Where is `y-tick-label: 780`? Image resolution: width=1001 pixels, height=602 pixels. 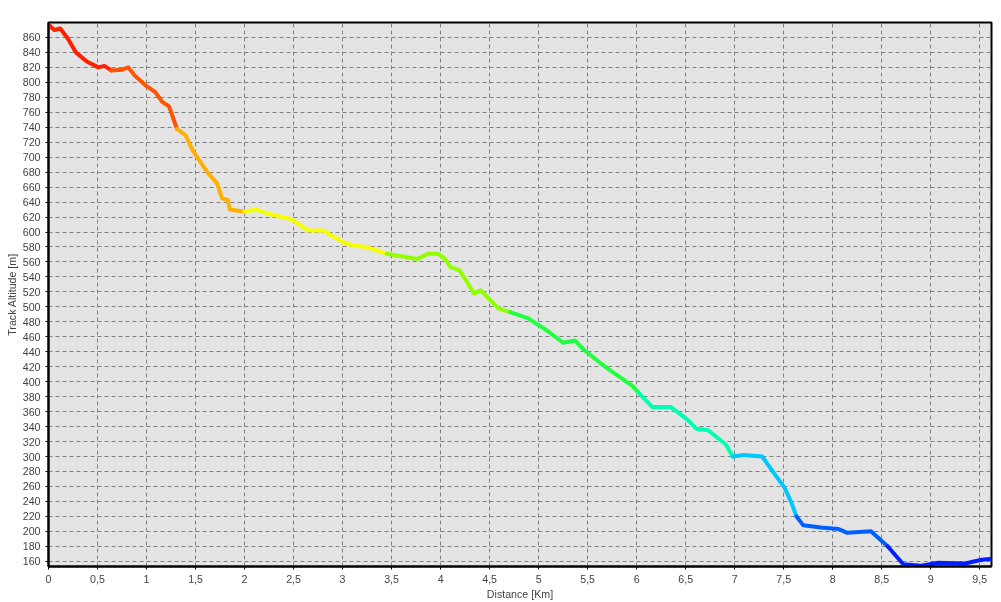 y-tick-label: 780 is located at coordinates (31, 97).